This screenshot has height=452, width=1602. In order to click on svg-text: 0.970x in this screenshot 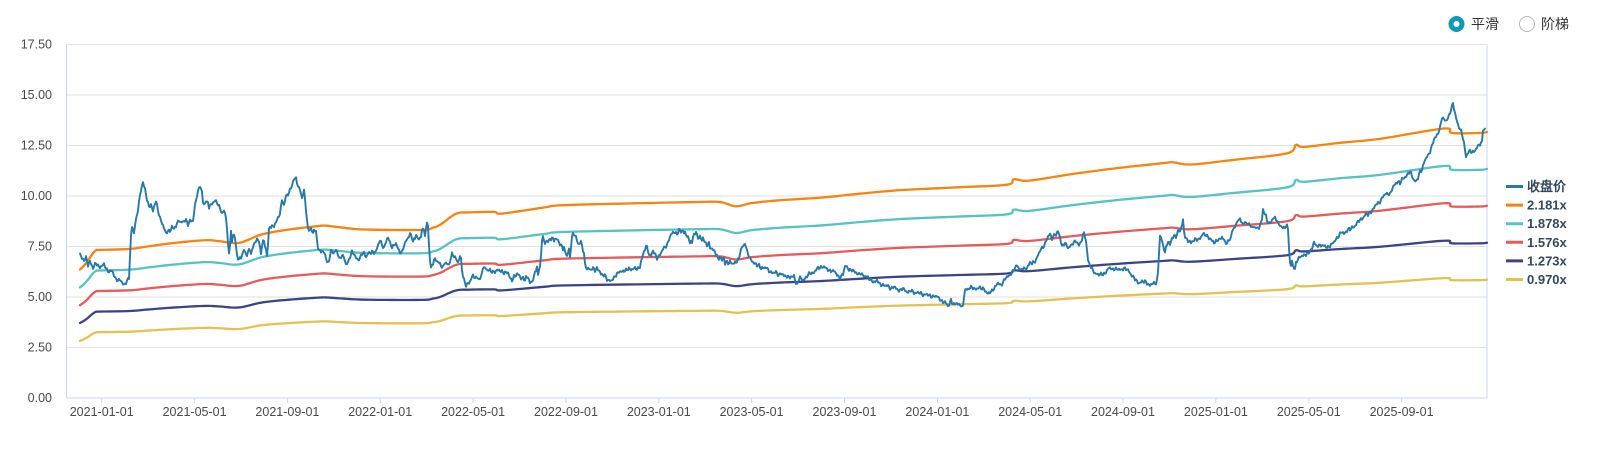, I will do `click(1547, 279)`.